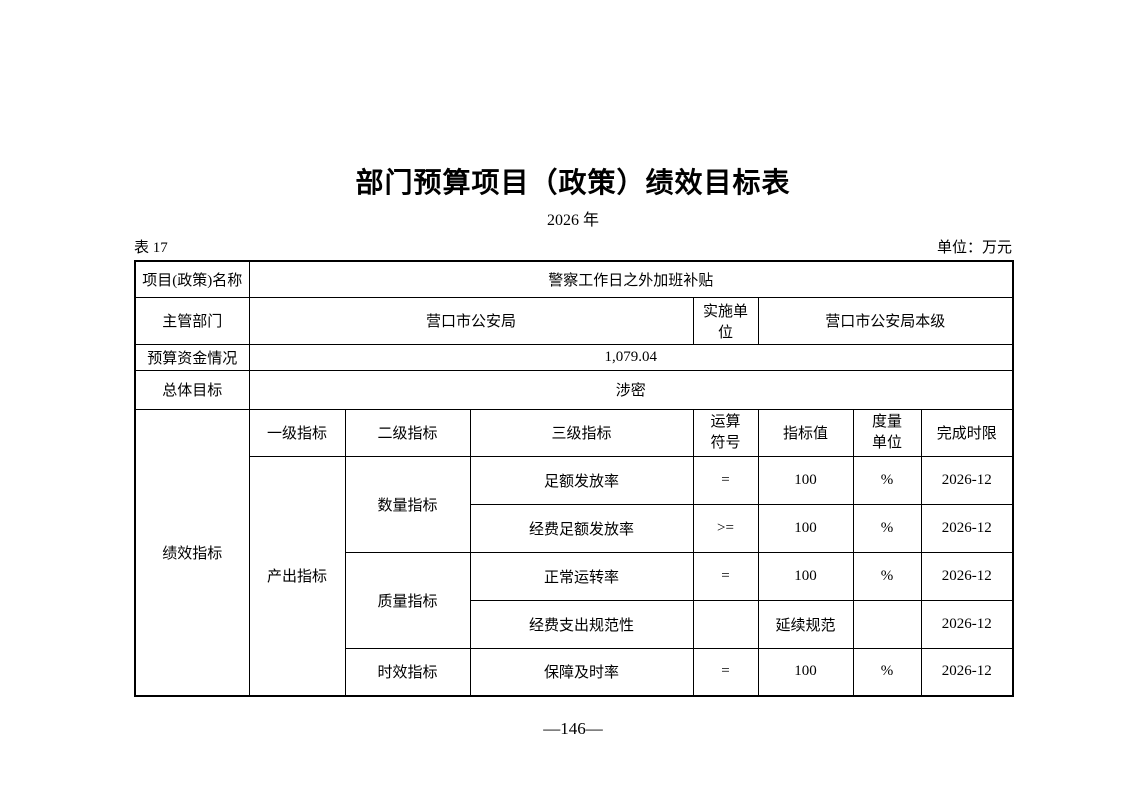 The width and height of the screenshot is (1122, 793). What do you see at coordinates (725, 320) in the screenshot?
I see `cell-impl-label: 实施单位` at bounding box center [725, 320].